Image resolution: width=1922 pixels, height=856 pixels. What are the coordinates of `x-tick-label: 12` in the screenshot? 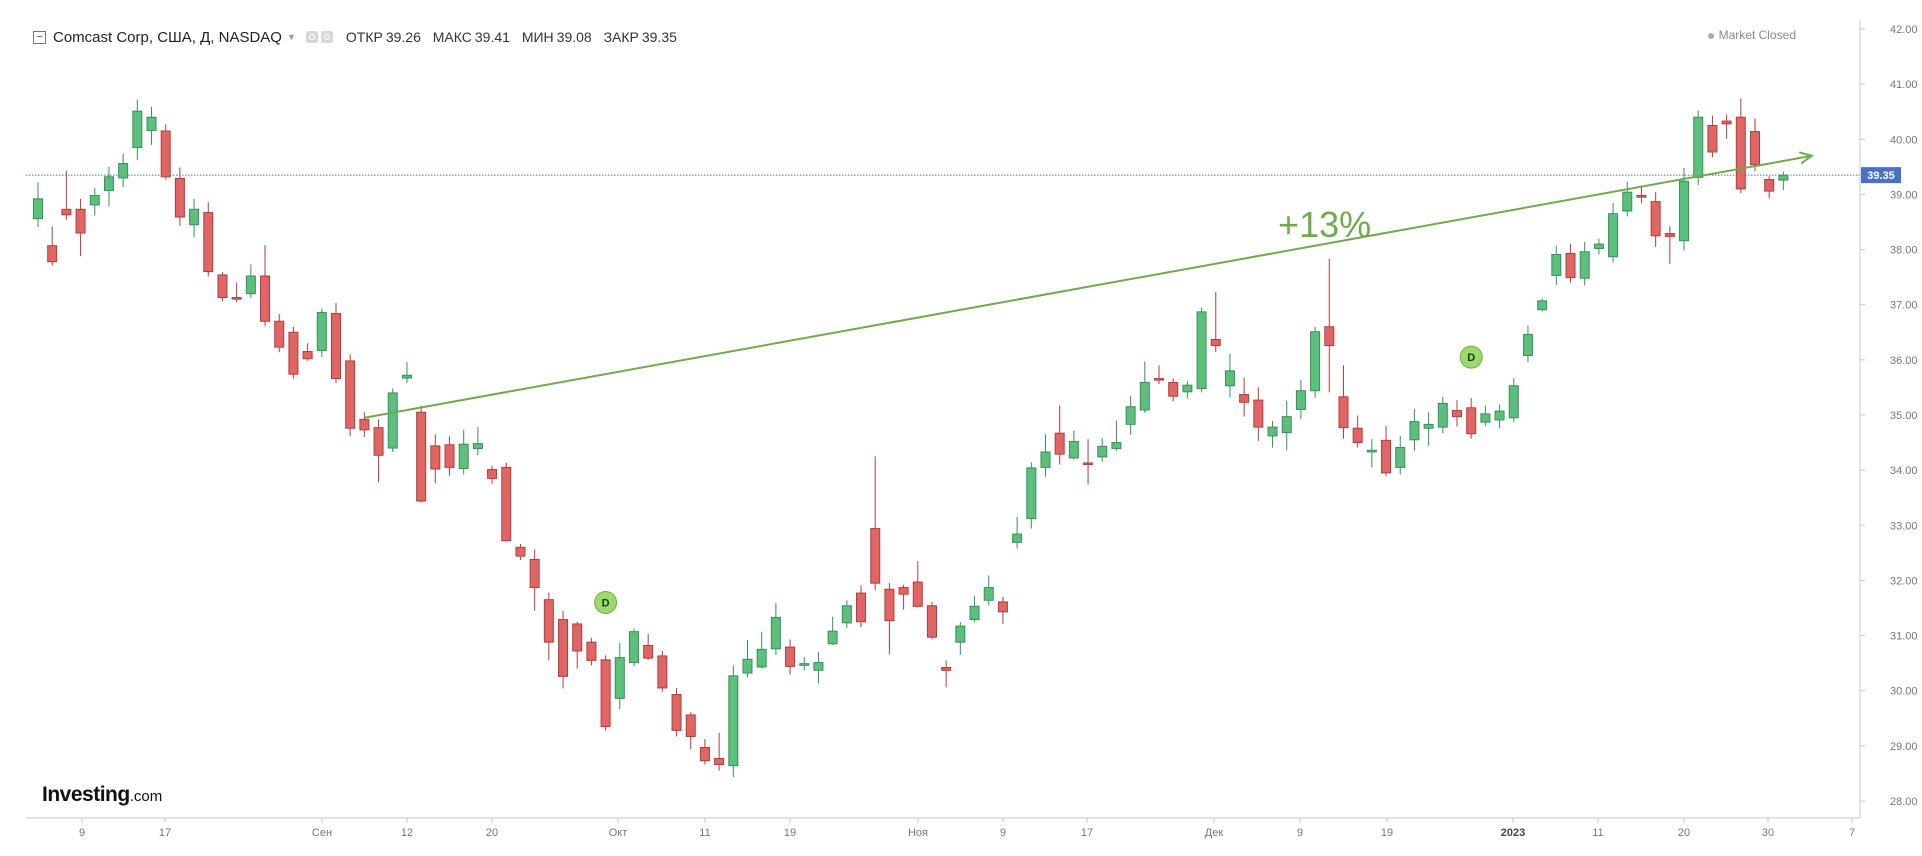 It's located at (407, 833).